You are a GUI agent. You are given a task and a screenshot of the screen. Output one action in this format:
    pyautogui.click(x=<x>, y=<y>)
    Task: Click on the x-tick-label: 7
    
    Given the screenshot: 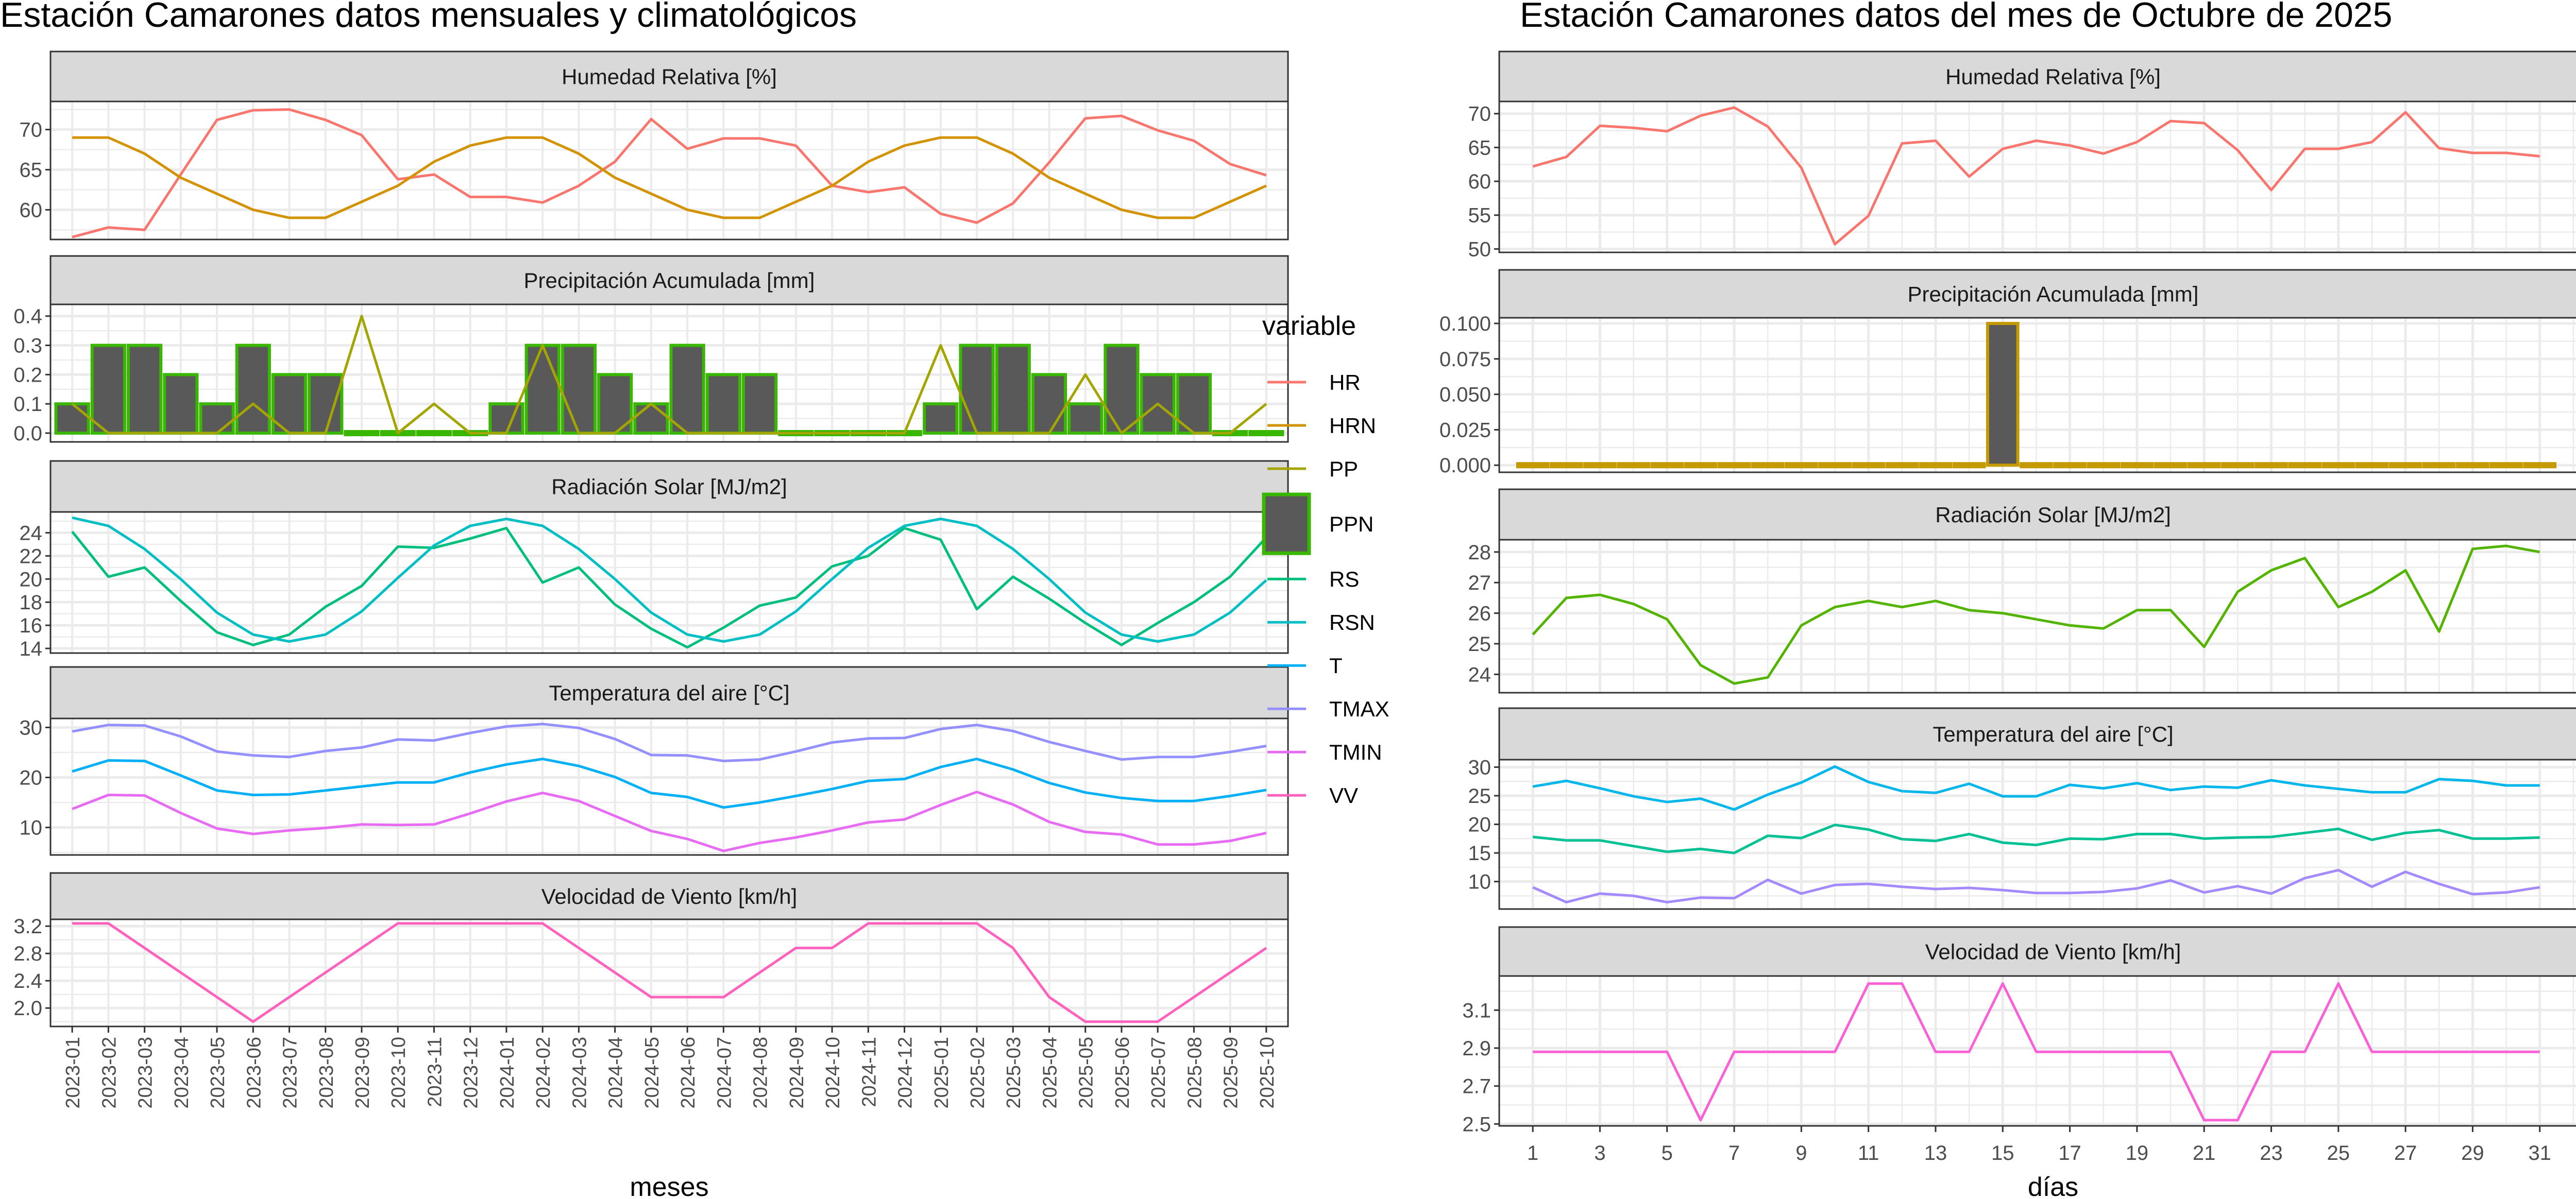 What is the action you would take?
    pyautogui.click(x=1734, y=1153)
    